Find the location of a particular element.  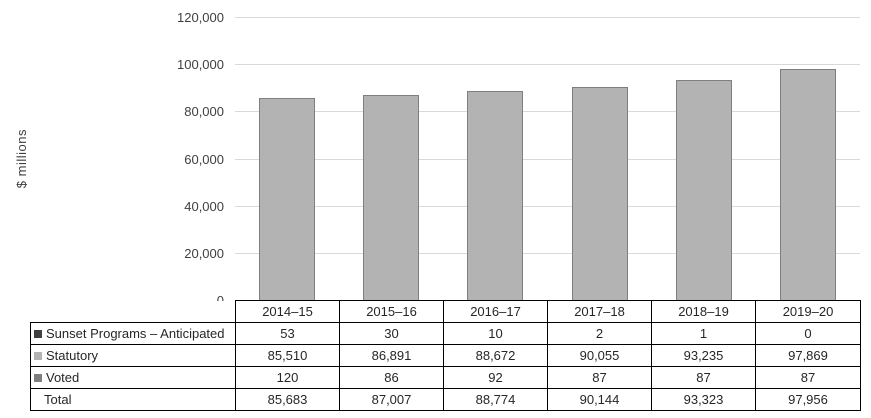

table-row: Sunset Programs – Anticipated 53 30 10 2 1 0 is located at coordinates (445, 333).